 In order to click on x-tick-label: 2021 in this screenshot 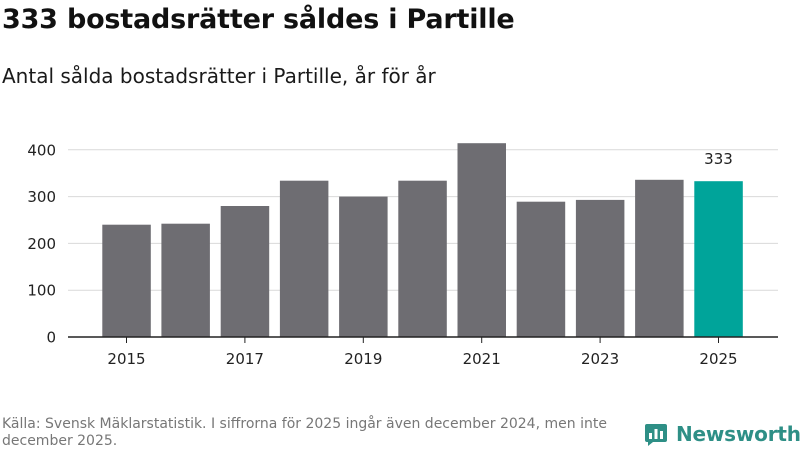, I will do `click(482, 359)`.